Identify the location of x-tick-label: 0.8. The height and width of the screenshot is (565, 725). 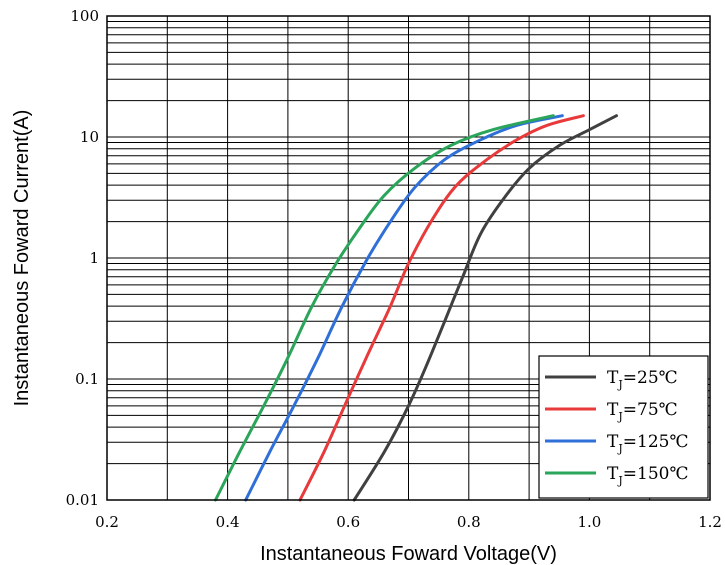
(469, 522).